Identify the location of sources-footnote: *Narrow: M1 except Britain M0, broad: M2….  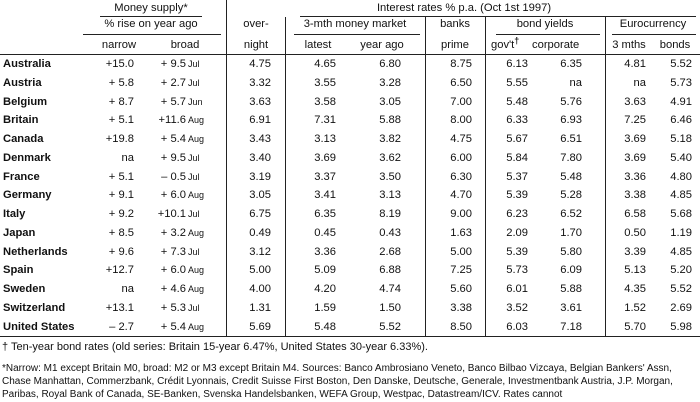
(337, 381).